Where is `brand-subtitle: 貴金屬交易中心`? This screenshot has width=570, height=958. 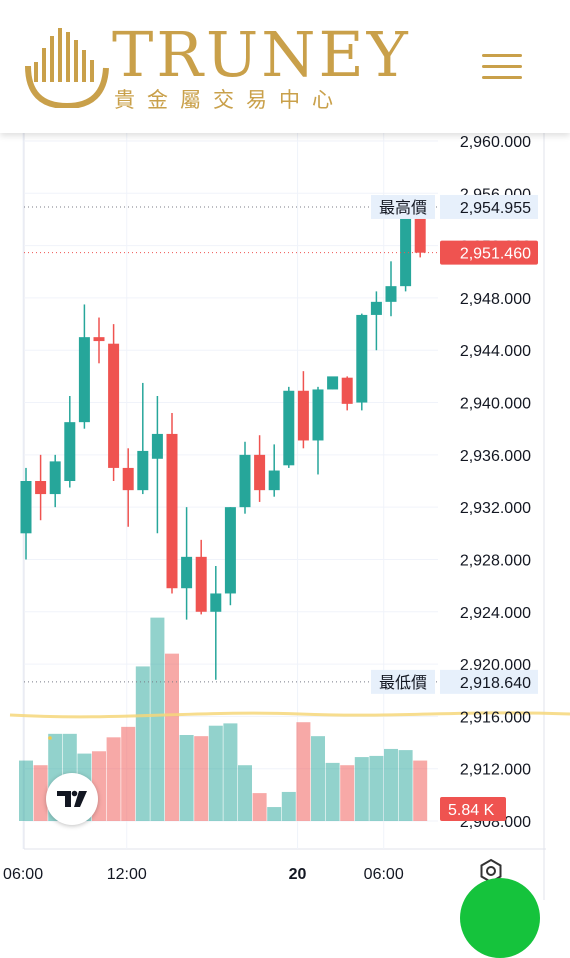
brand-subtitle: 貴金屬交易中心 is located at coordinates (229, 100).